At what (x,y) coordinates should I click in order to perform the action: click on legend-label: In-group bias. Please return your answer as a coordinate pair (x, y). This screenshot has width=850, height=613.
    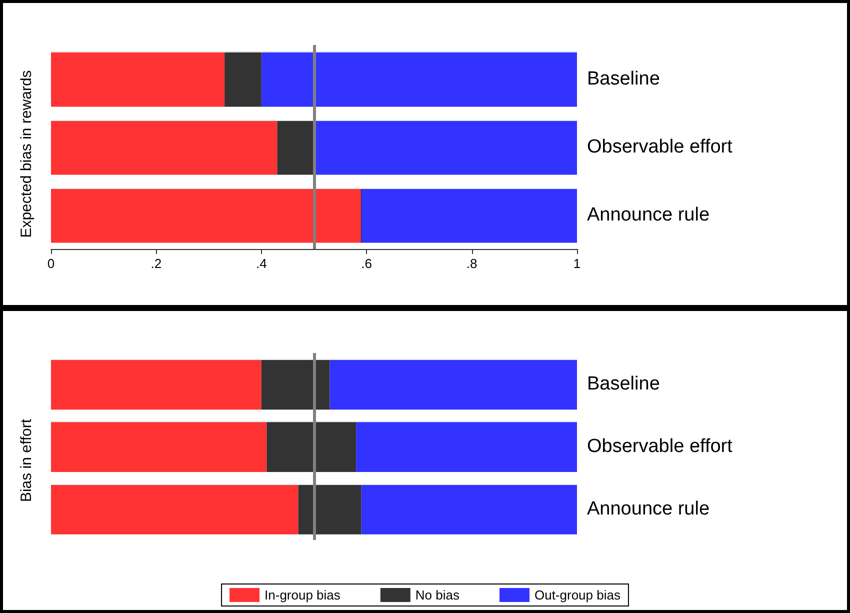
    Looking at the image, I should click on (302, 595).